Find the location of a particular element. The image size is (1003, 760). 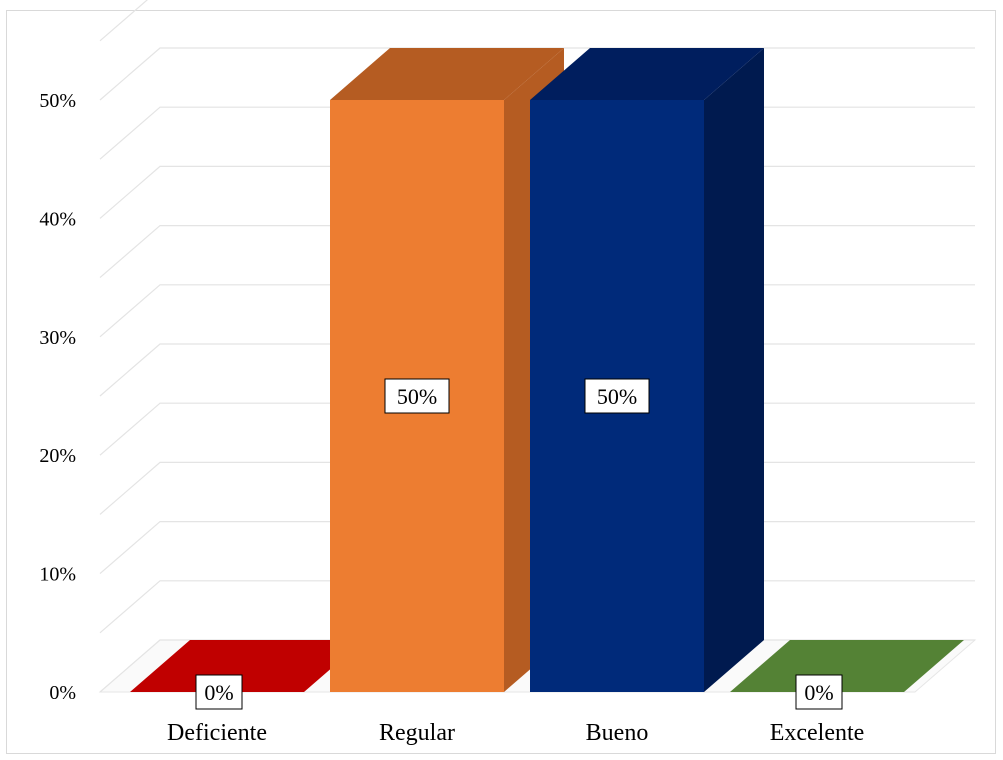

gridline is located at coordinates (123, 21).